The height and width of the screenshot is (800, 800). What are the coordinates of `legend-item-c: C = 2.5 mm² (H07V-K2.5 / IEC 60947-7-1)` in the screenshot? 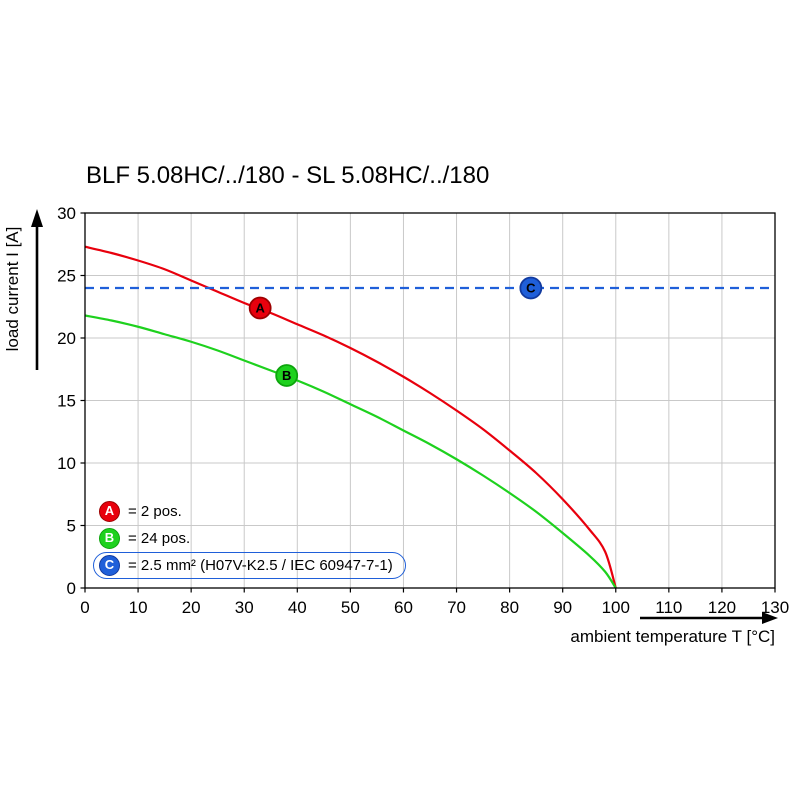 It's located at (249, 565).